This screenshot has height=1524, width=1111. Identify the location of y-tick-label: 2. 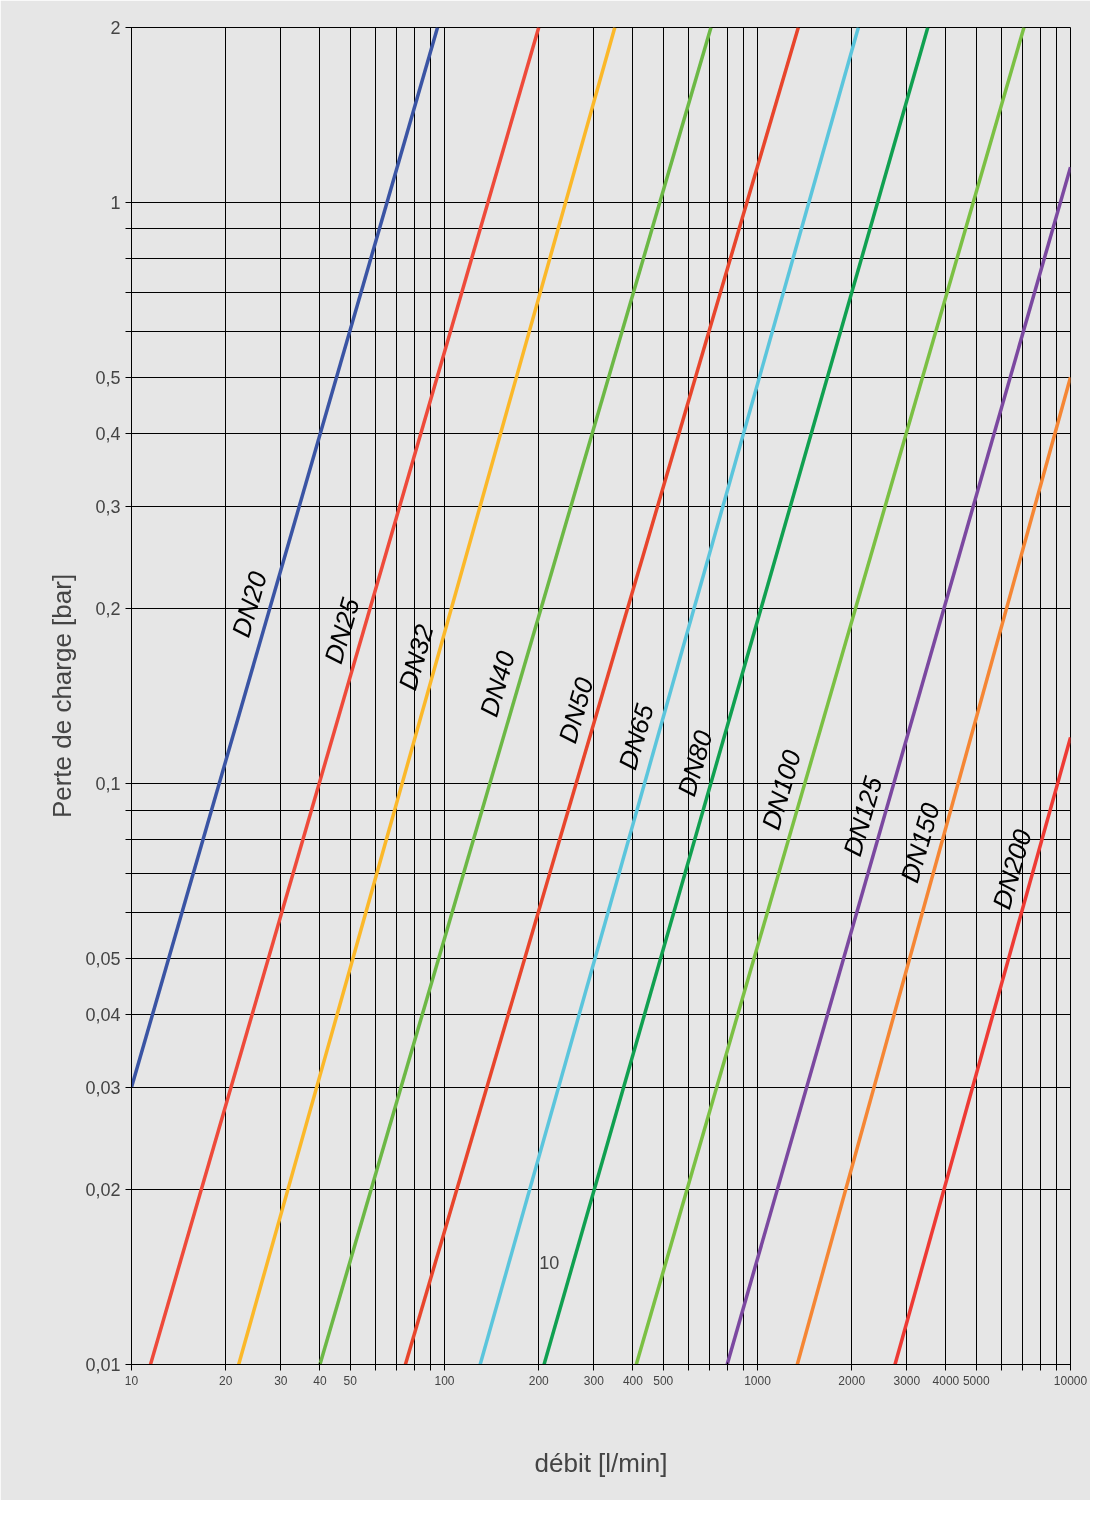
(115, 28).